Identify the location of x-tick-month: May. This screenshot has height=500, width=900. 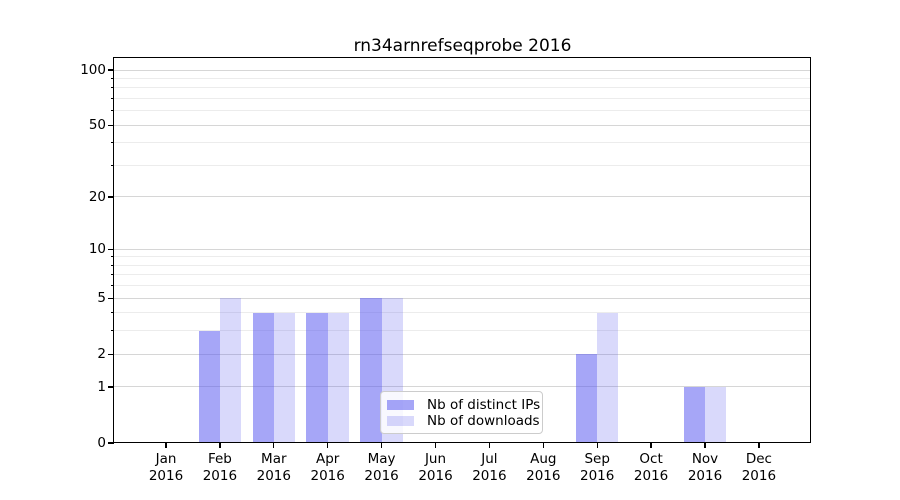
(381, 459).